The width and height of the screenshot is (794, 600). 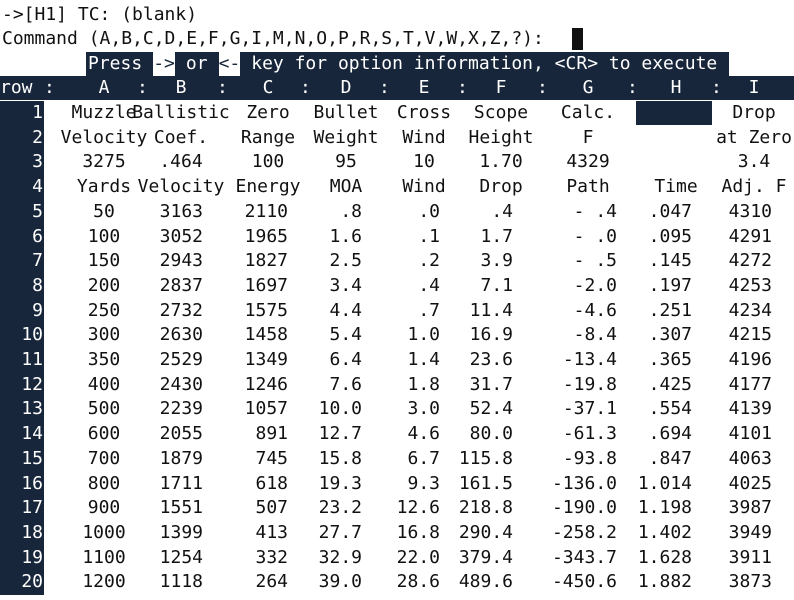 I want to click on cell: -136.0, so click(x=584, y=483).